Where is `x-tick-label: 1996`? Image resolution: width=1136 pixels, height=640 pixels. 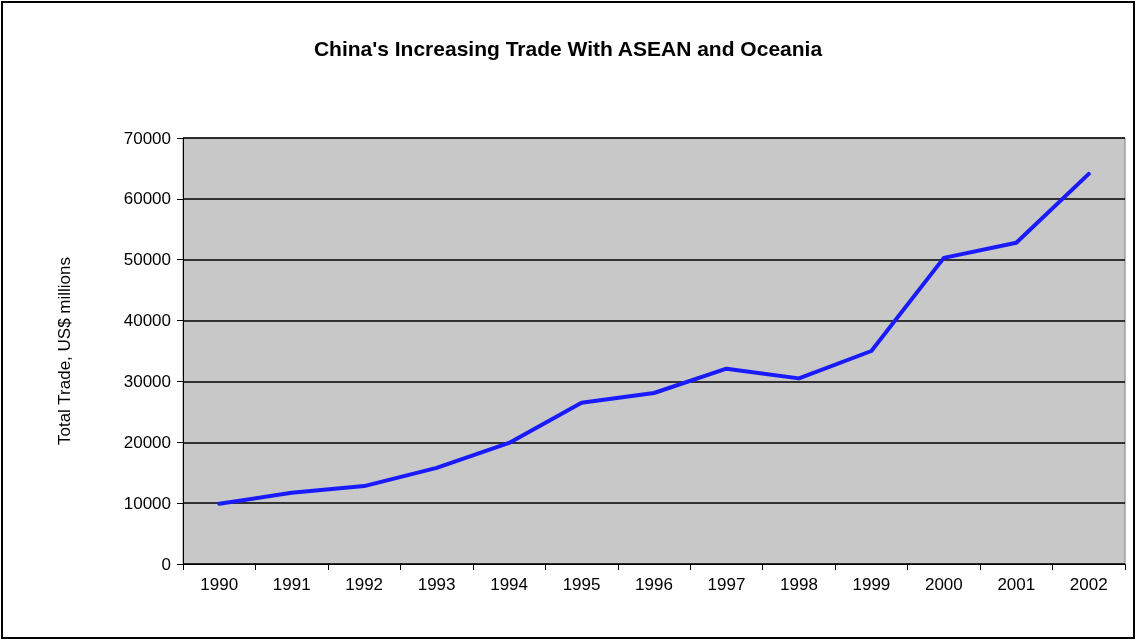
x-tick-label: 1996 is located at coordinates (654, 584).